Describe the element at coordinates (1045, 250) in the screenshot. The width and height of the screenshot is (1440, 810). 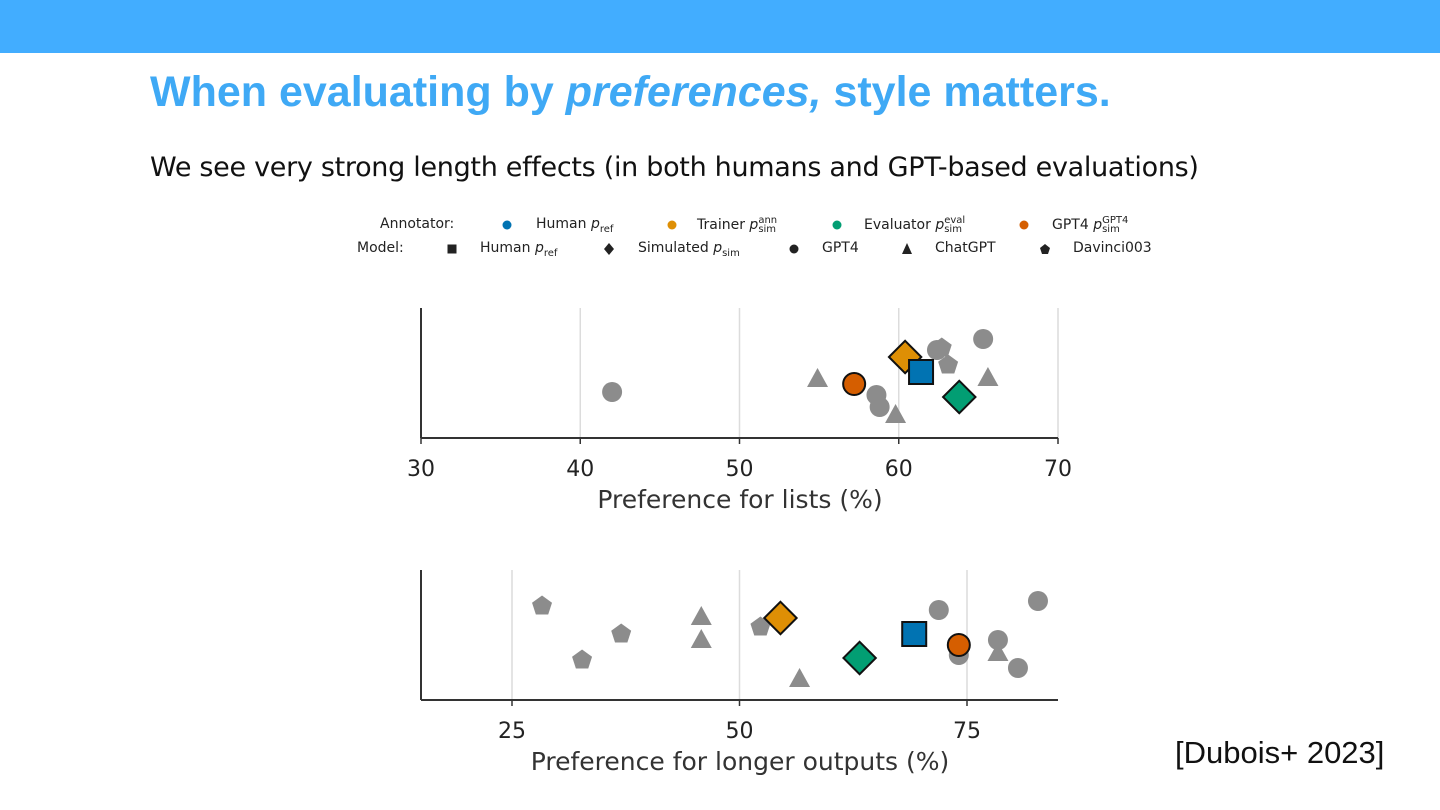
I see `legend-pentagon-icon` at that location.